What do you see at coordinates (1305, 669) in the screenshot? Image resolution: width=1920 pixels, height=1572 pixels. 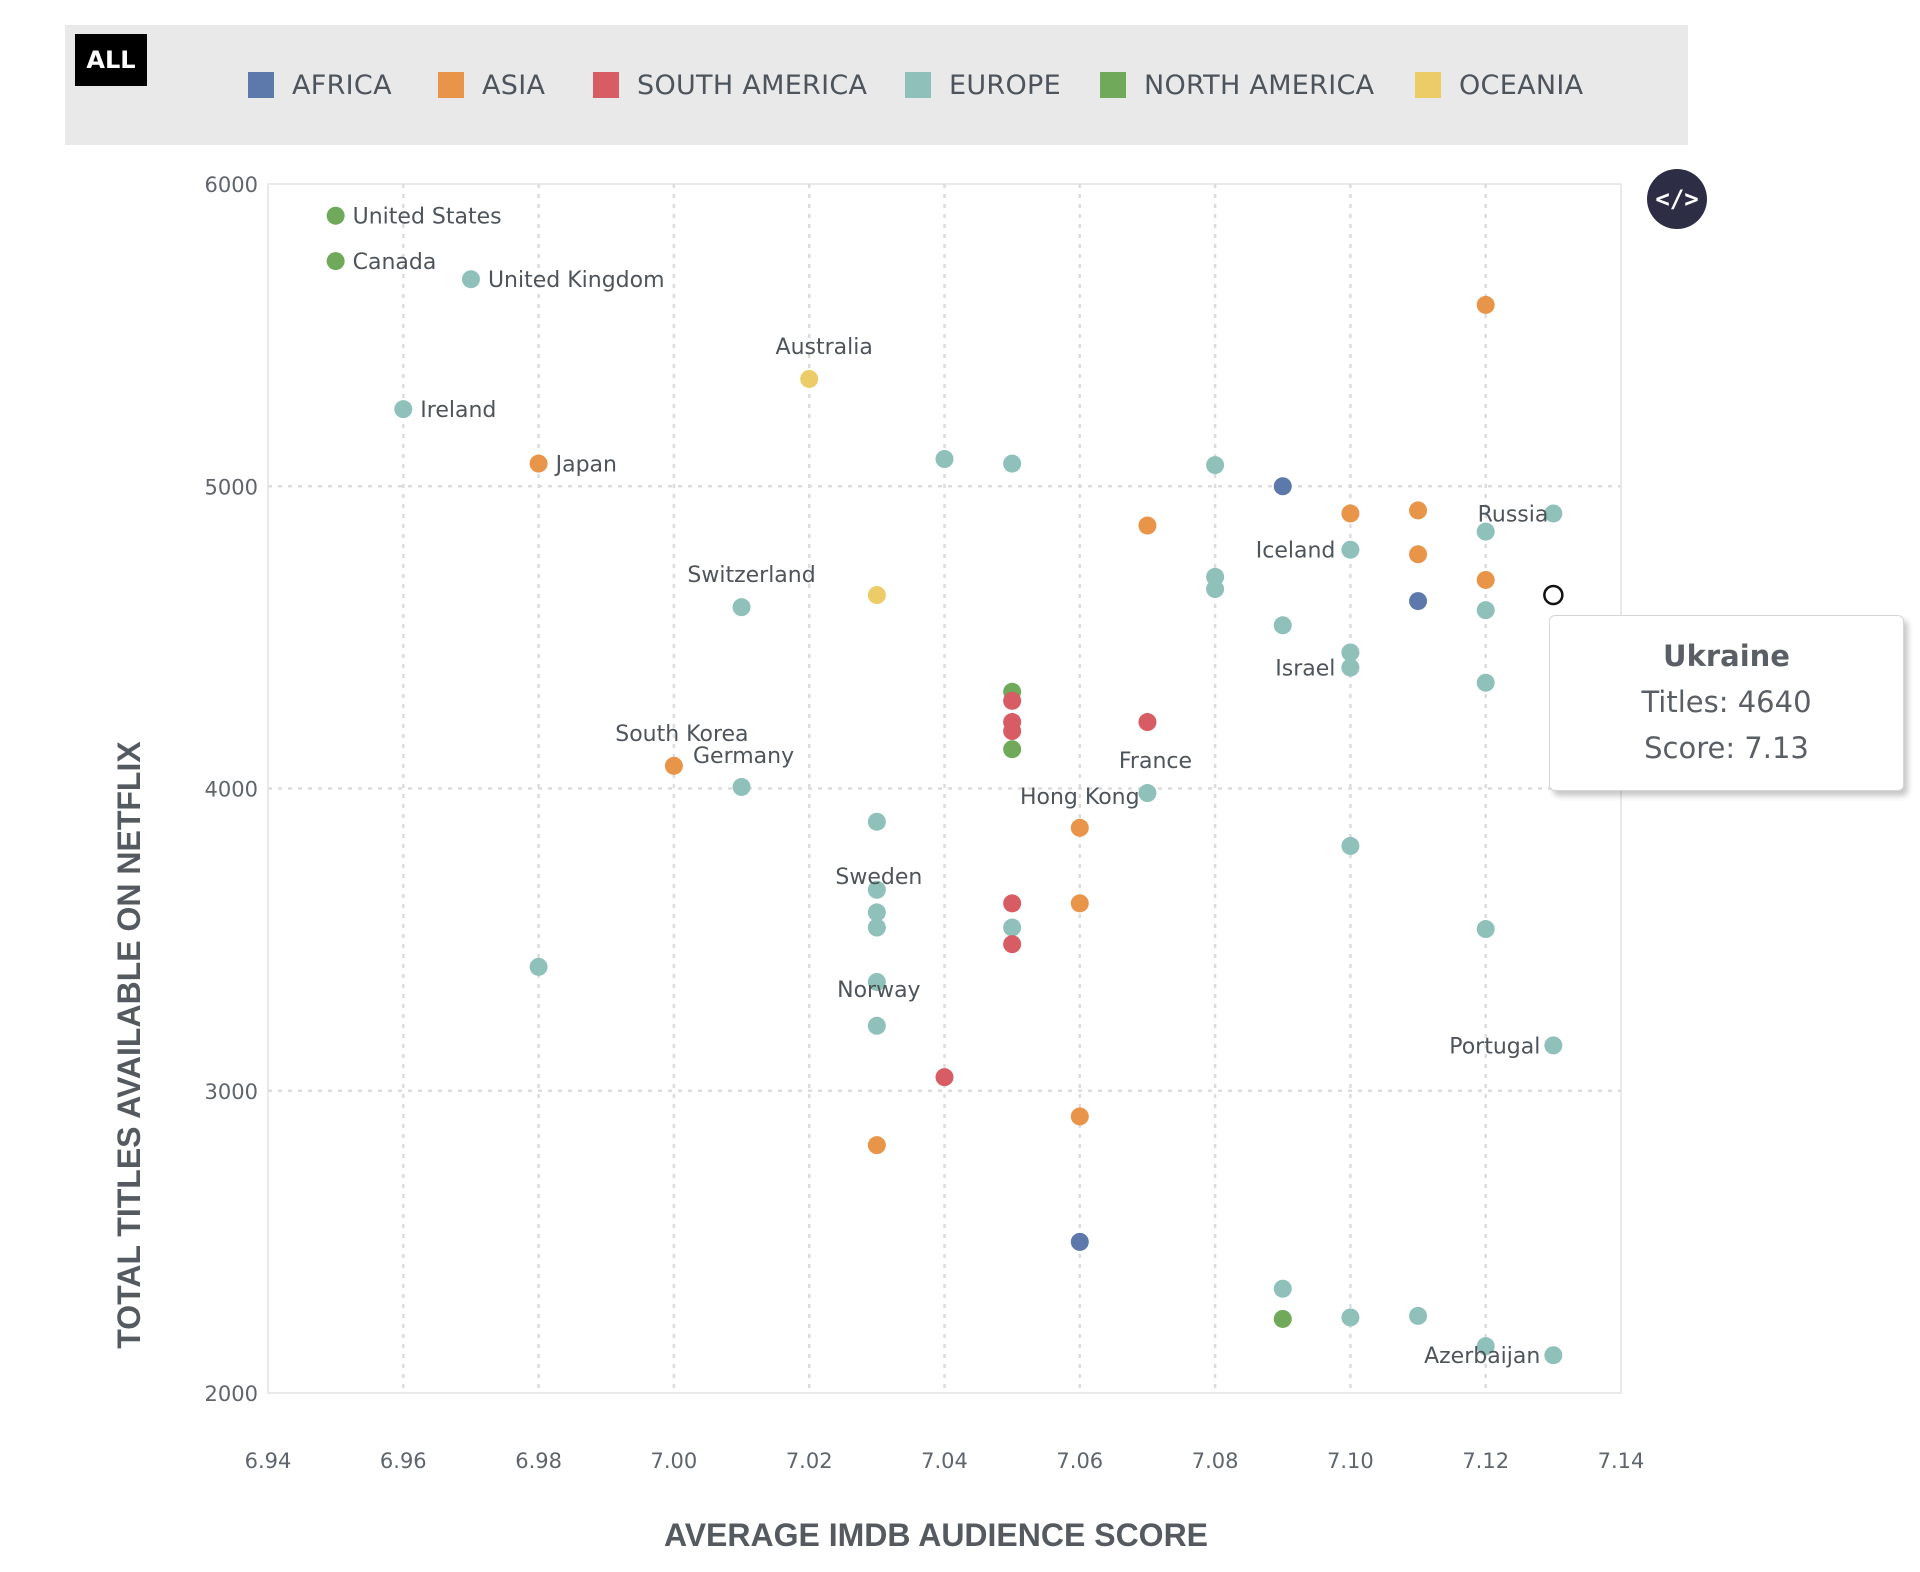 I see `point-label: Israel` at bounding box center [1305, 669].